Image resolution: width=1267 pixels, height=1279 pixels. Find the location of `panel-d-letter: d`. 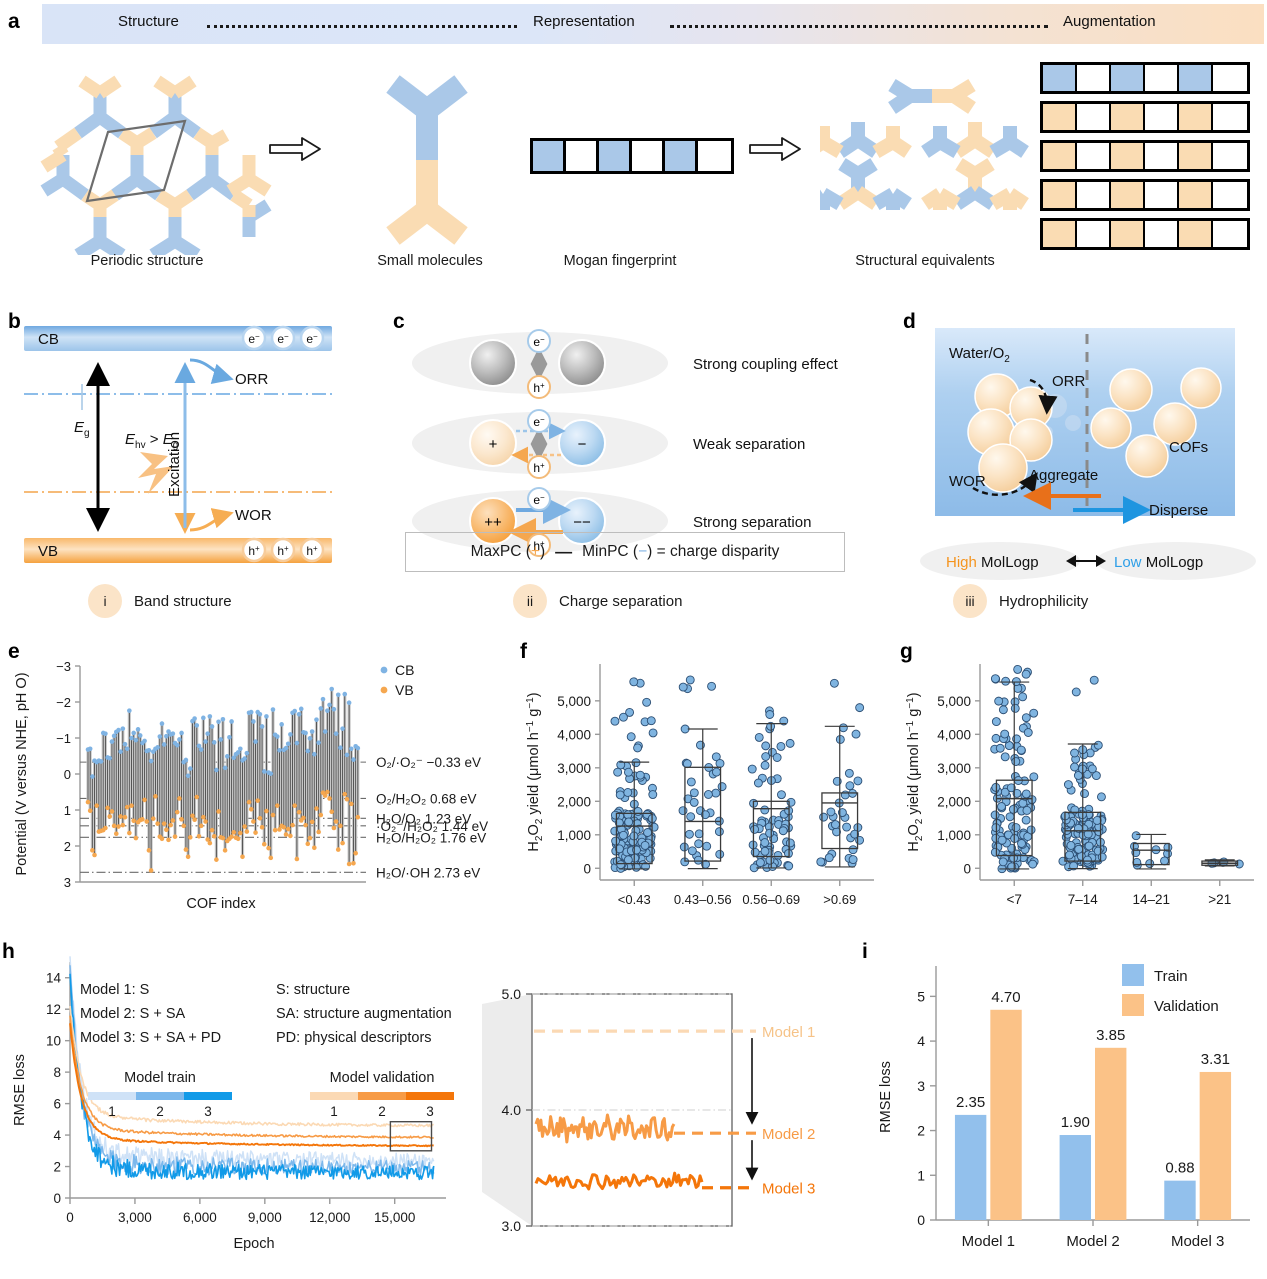

panel-d-letter: d is located at coordinates (909, 321).